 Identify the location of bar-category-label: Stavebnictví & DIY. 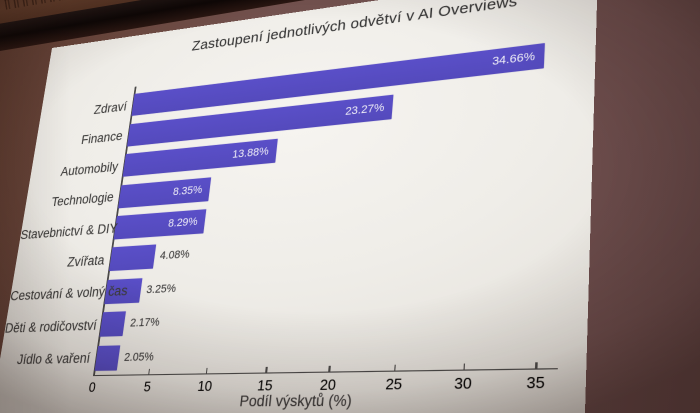
(69, 231).